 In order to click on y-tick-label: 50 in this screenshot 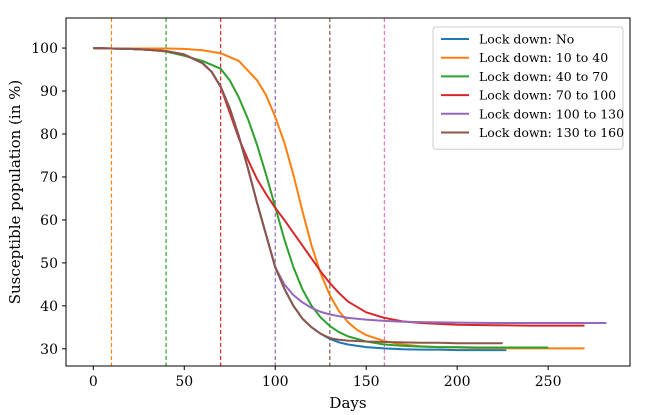, I will do `click(49, 264)`.